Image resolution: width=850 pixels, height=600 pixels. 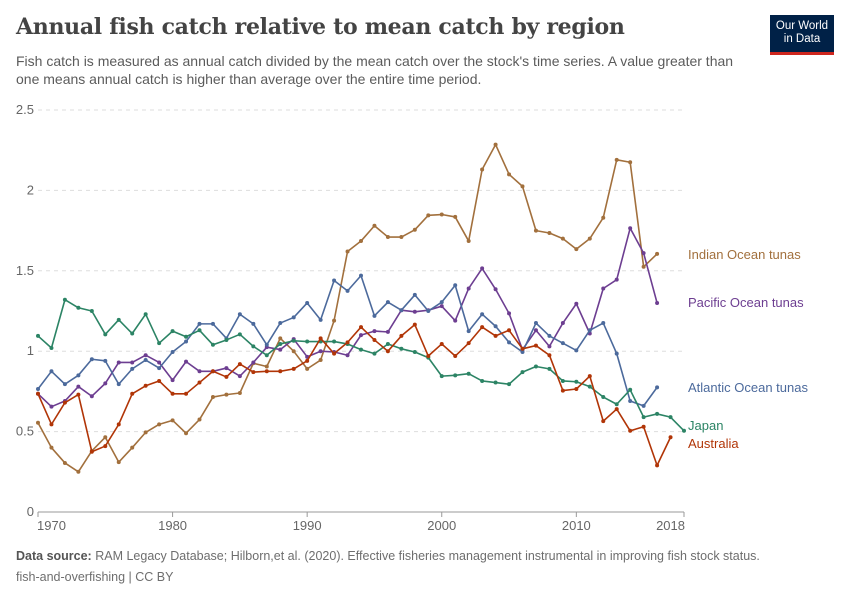 I want to click on y-tick-label: 1.5, so click(x=25, y=270).